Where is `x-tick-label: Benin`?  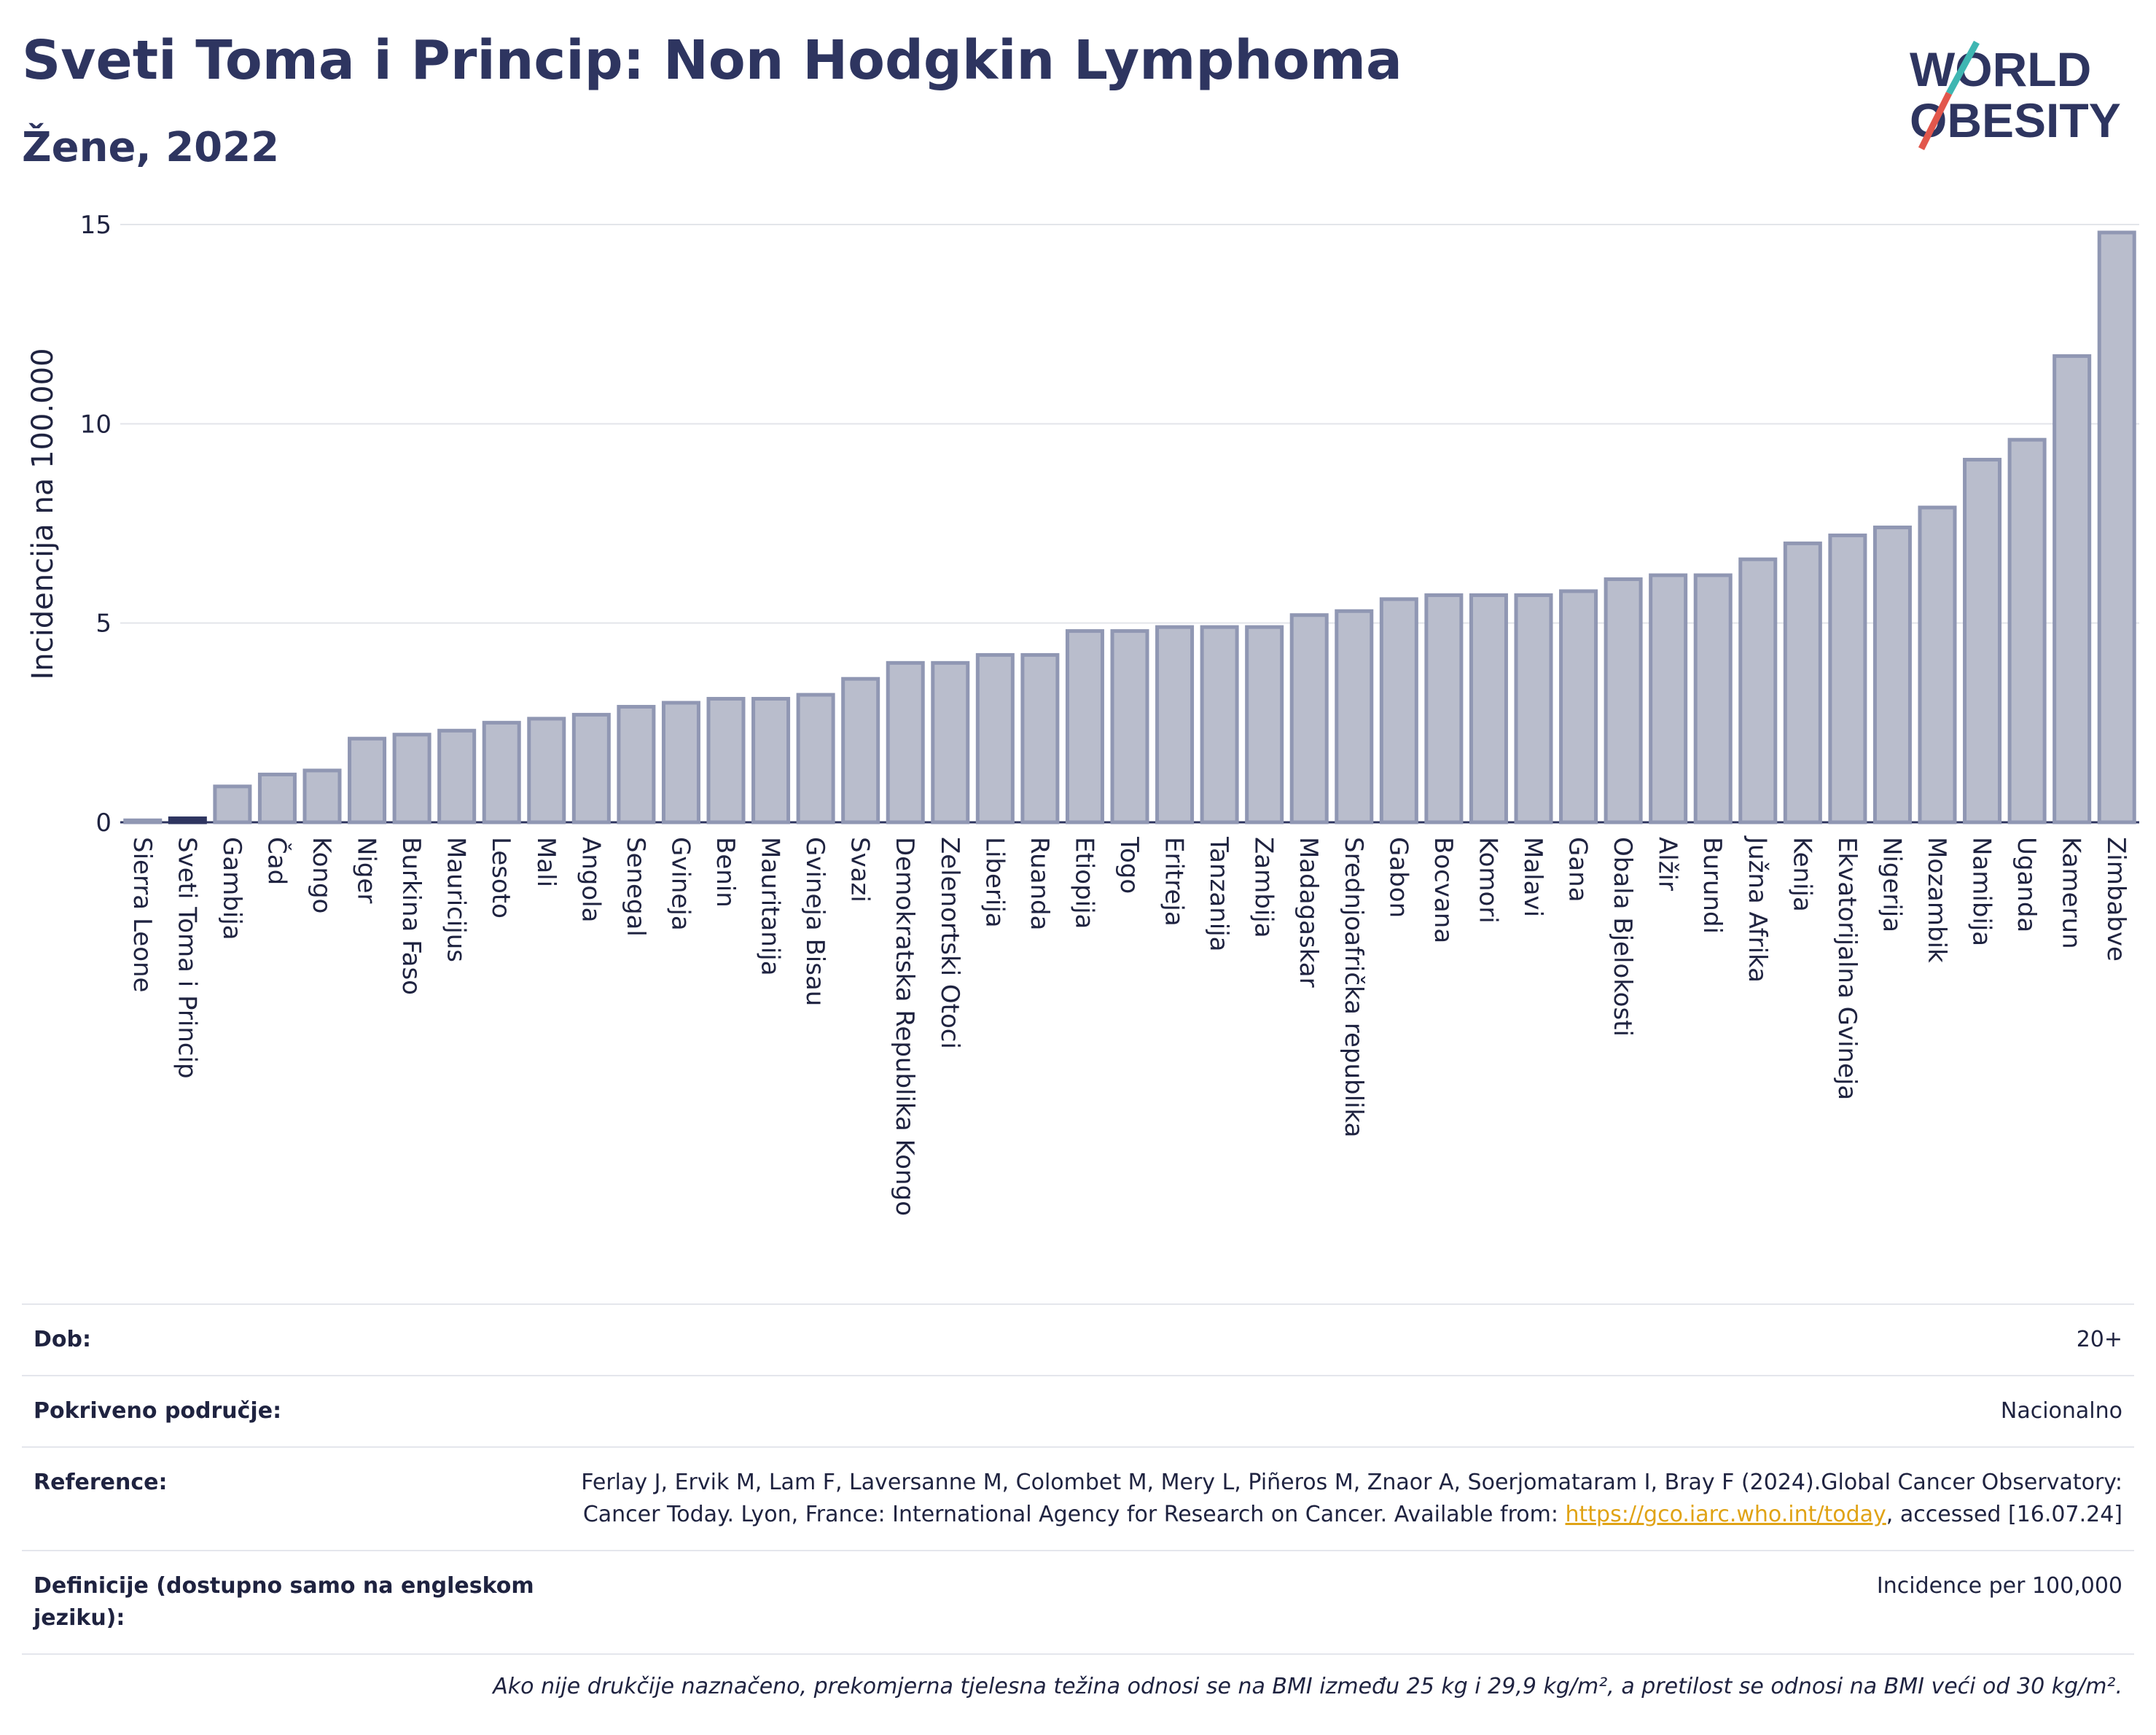
x-tick-label: Benin is located at coordinates (725, 872).